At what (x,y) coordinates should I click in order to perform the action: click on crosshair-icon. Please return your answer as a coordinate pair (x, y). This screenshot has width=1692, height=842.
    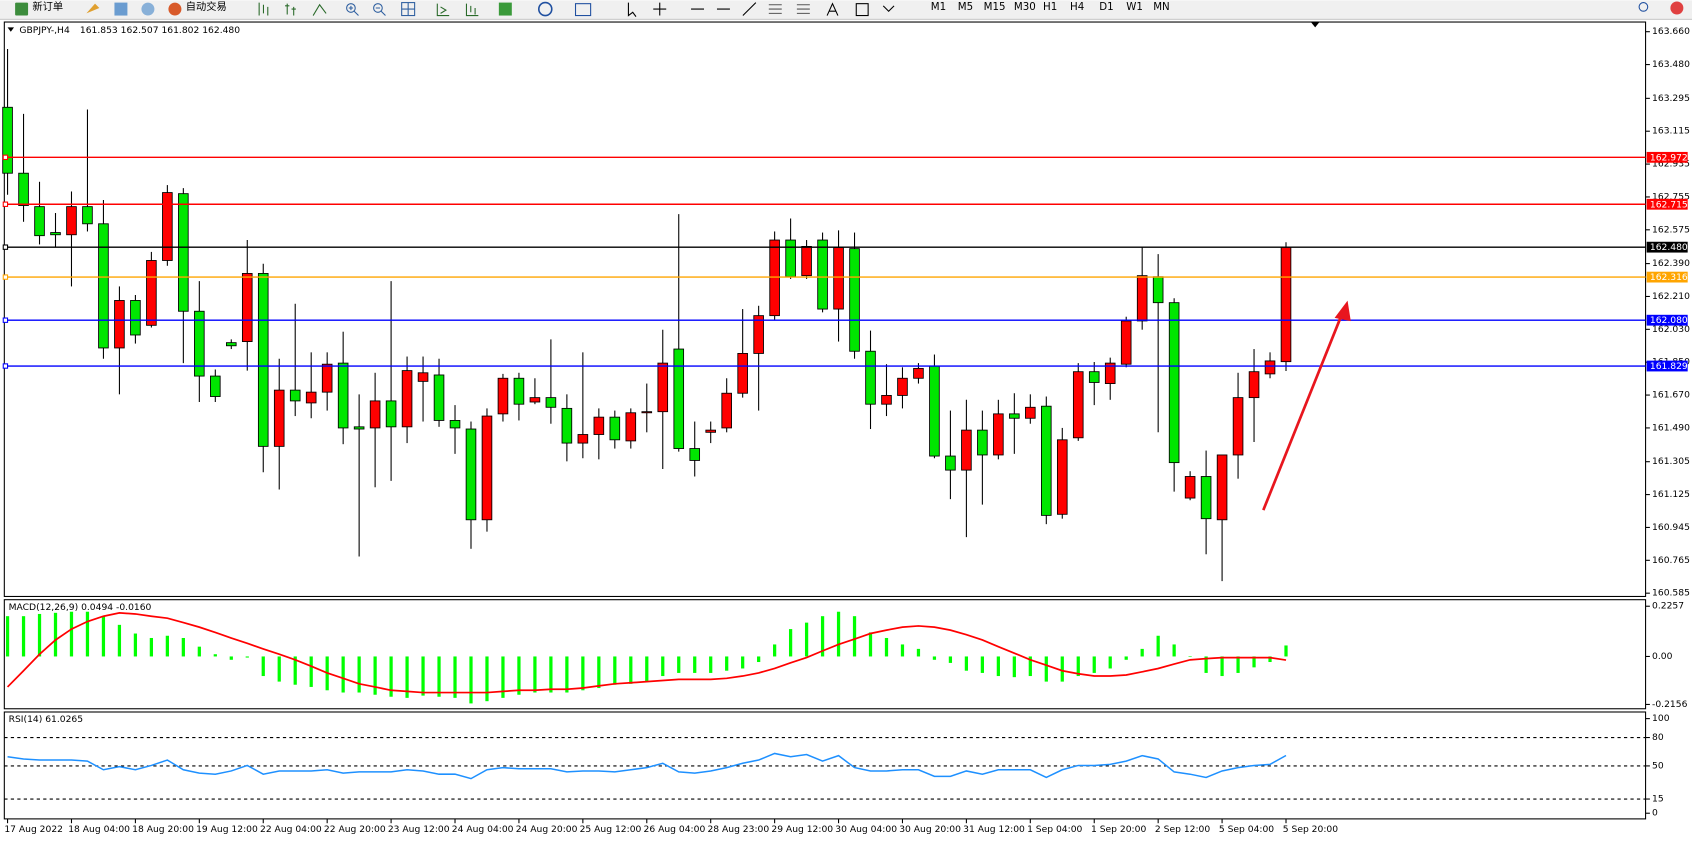
    Looking at the image, I should click on (660, 9).